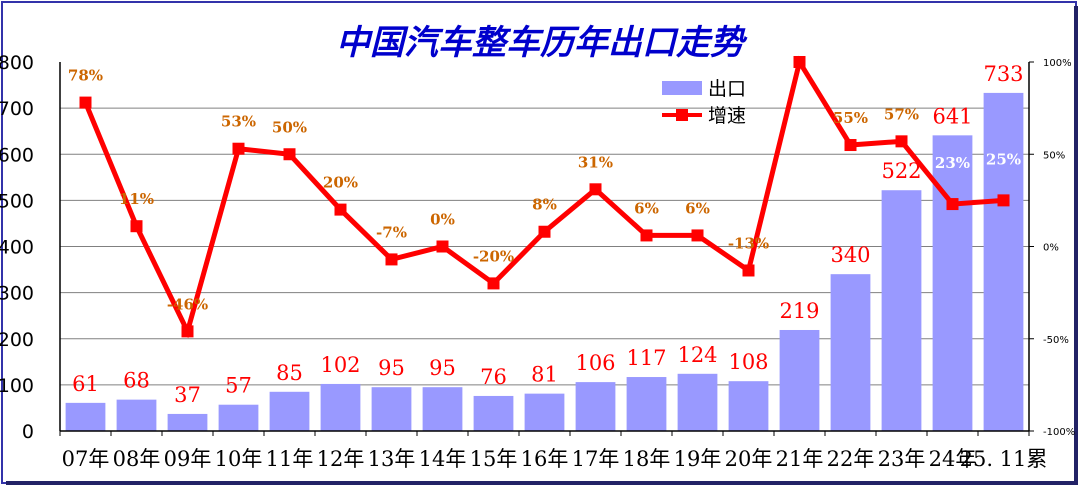 The height and width of the screenshot is (487, 1080). I want to click on growth-value-label: 50%, so click(289, 127).